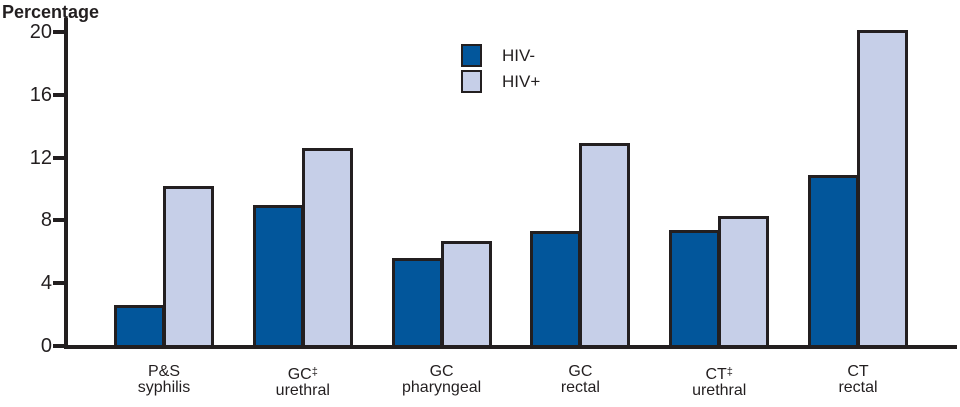 This screenshot has height=407, width=960. Describe the element at coordinates (471, 81) in the screenshot. I see `legend-swatch-hiv-positive` at that location.